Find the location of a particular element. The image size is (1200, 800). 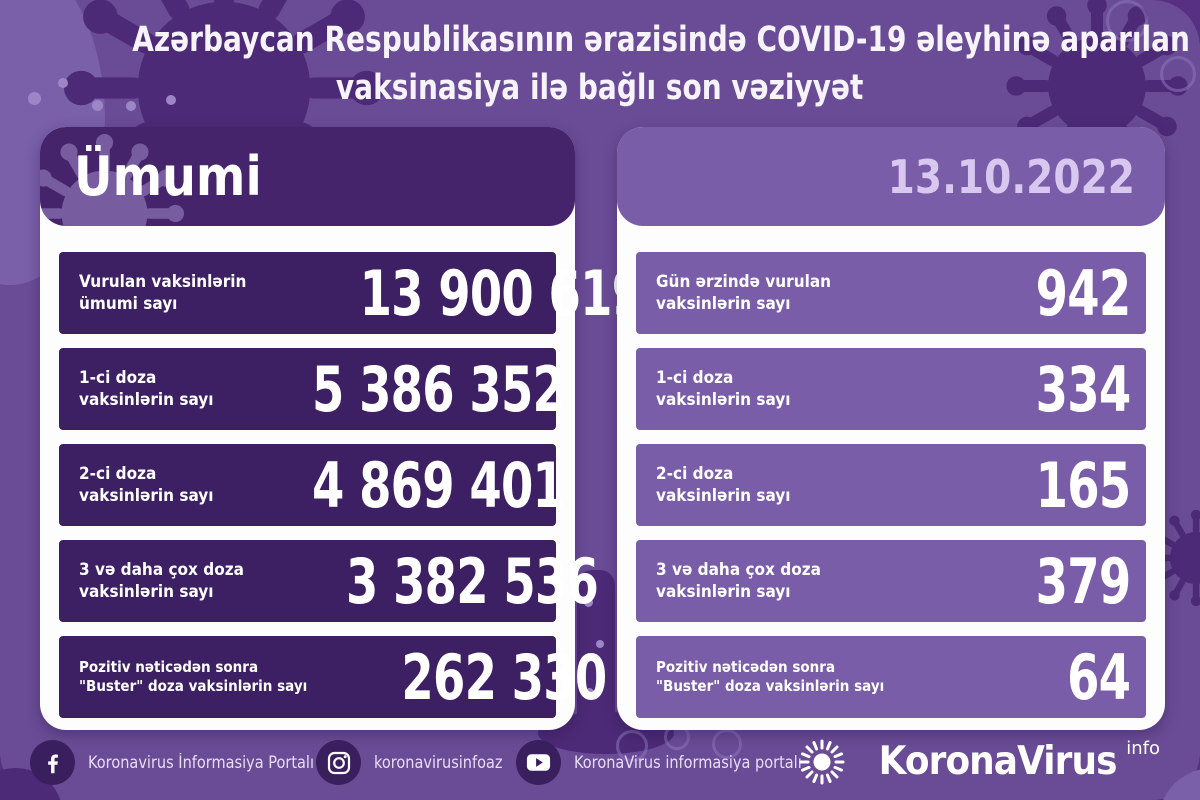

instagram-link: koronavirusinfoaz is located at coordinates (418, 762).